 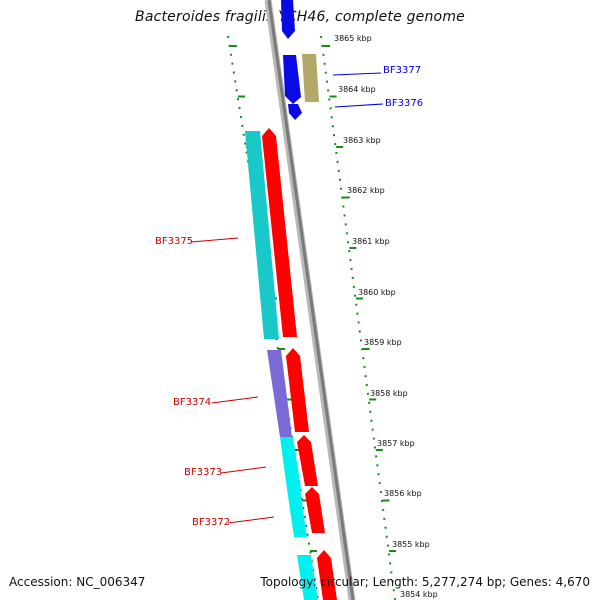 I want to click on bf3372-red-gene, so click(x=315, y=510).